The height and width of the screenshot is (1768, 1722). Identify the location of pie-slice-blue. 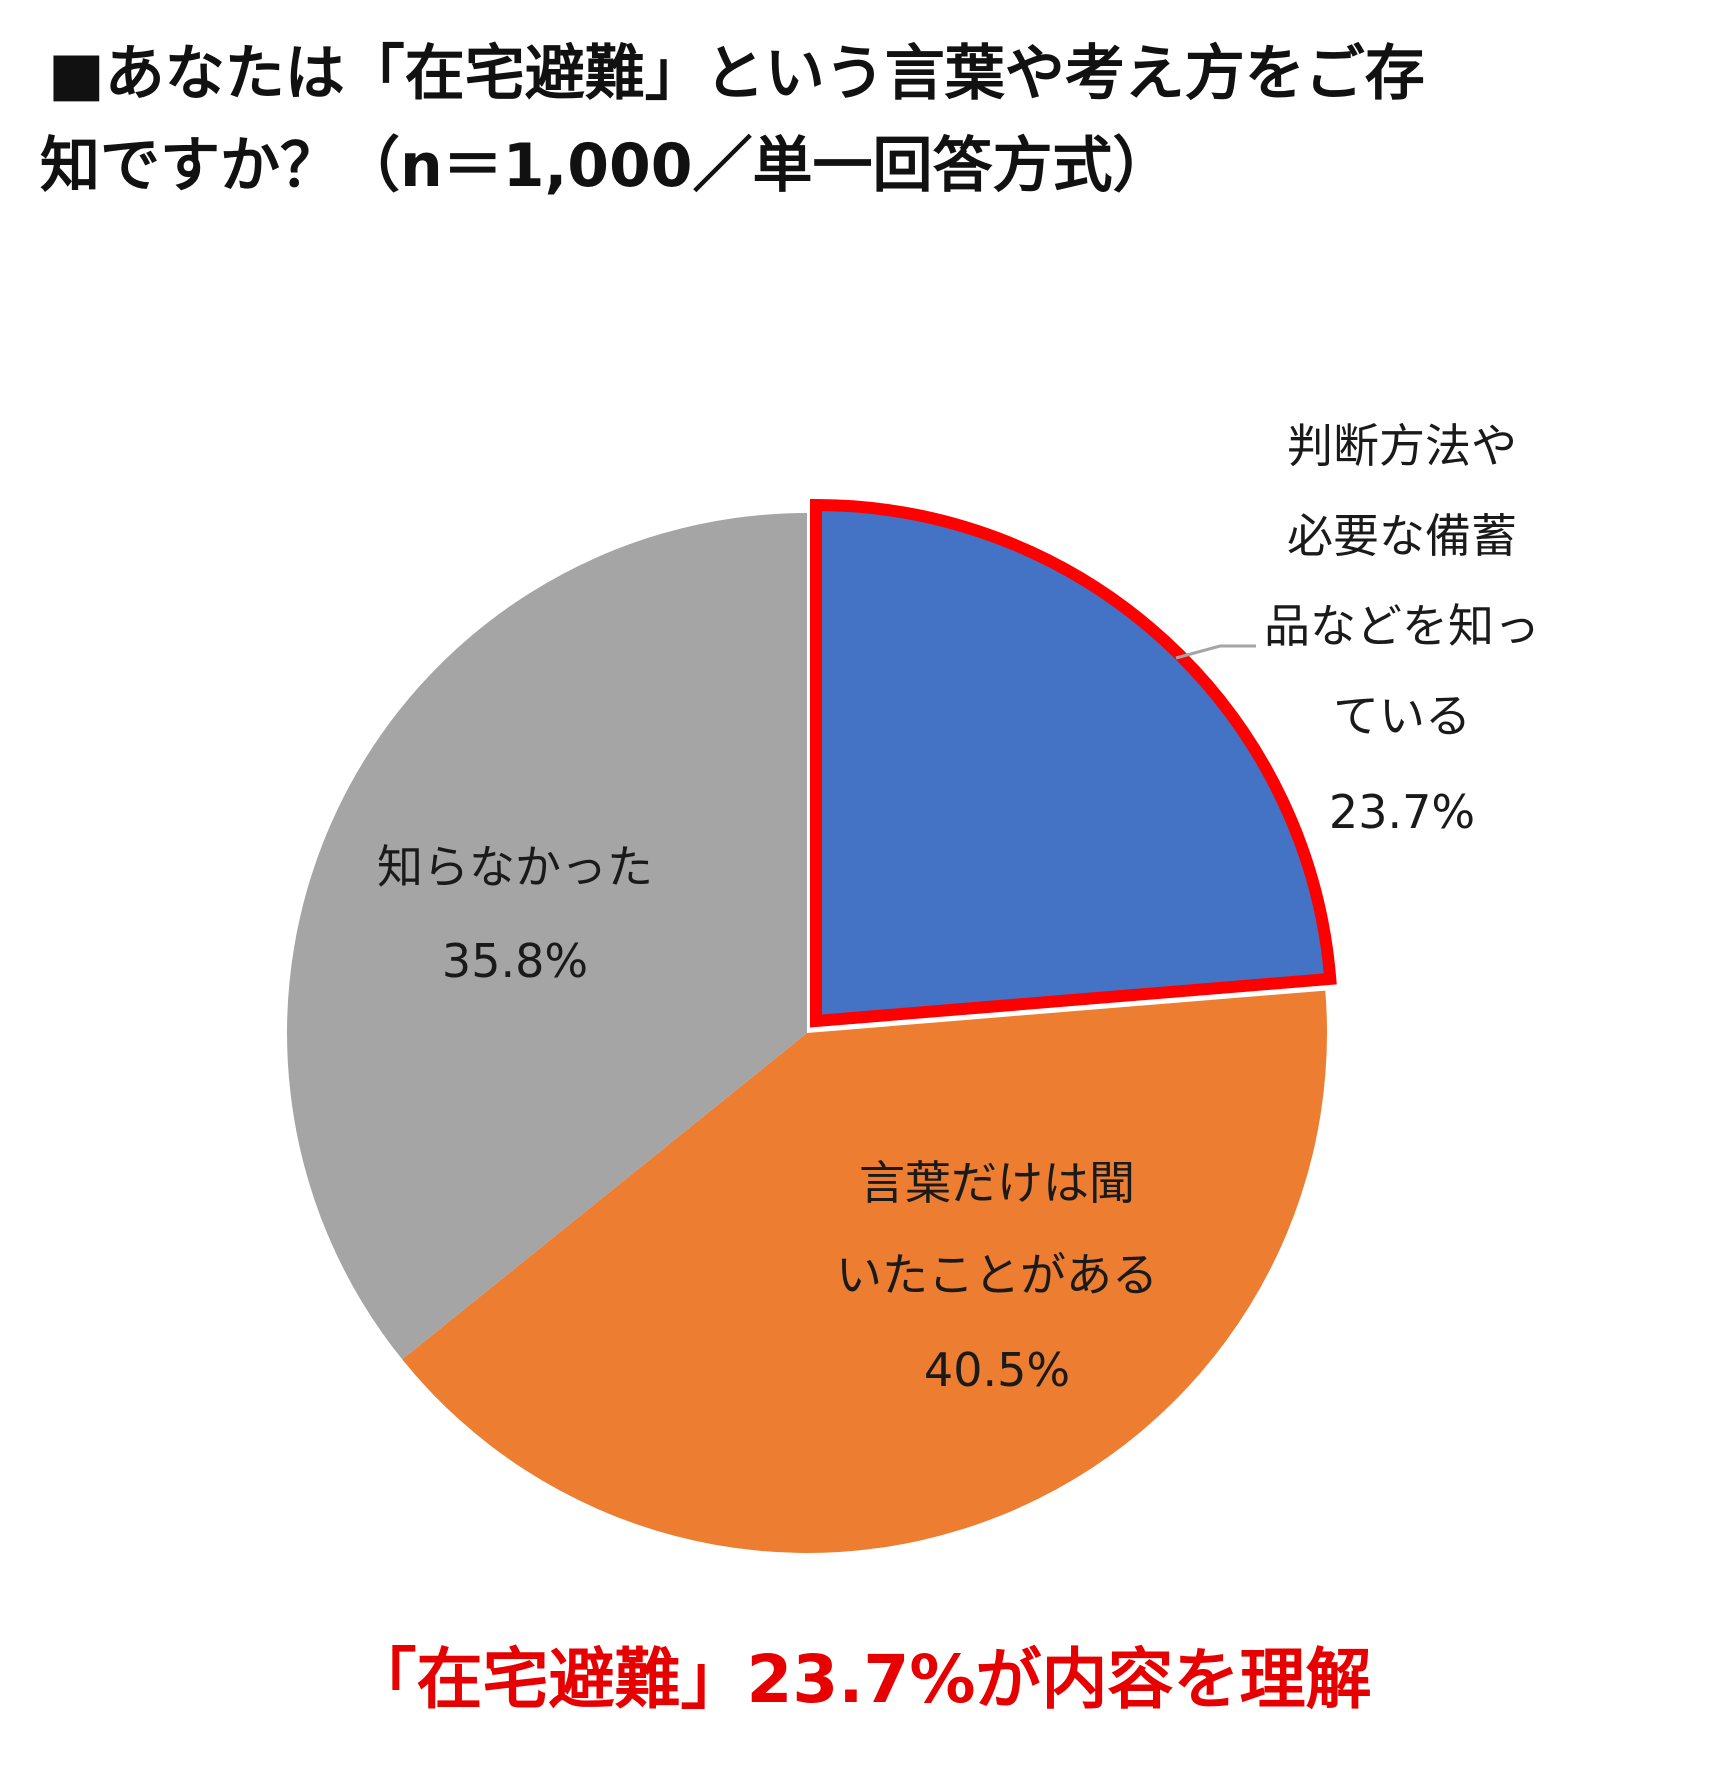
(1075, 761).